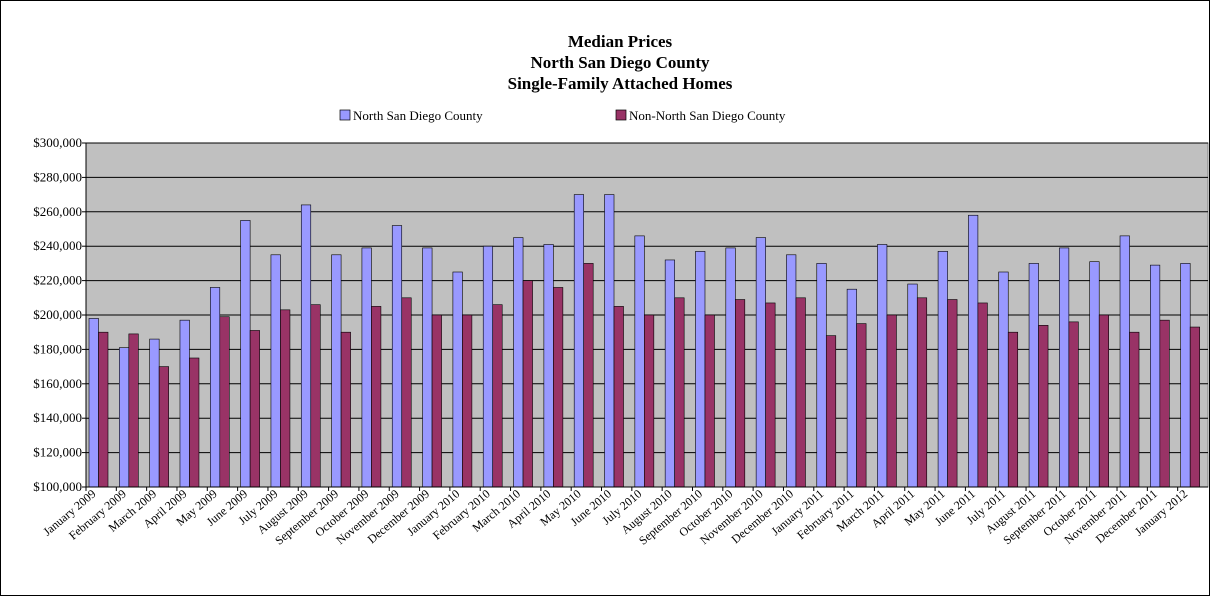 This screenshot has width=1210, height=596. Describe the element at coordinates (57, 452) in the screenshot. I see `y-tick-label: $120,000` at that location.